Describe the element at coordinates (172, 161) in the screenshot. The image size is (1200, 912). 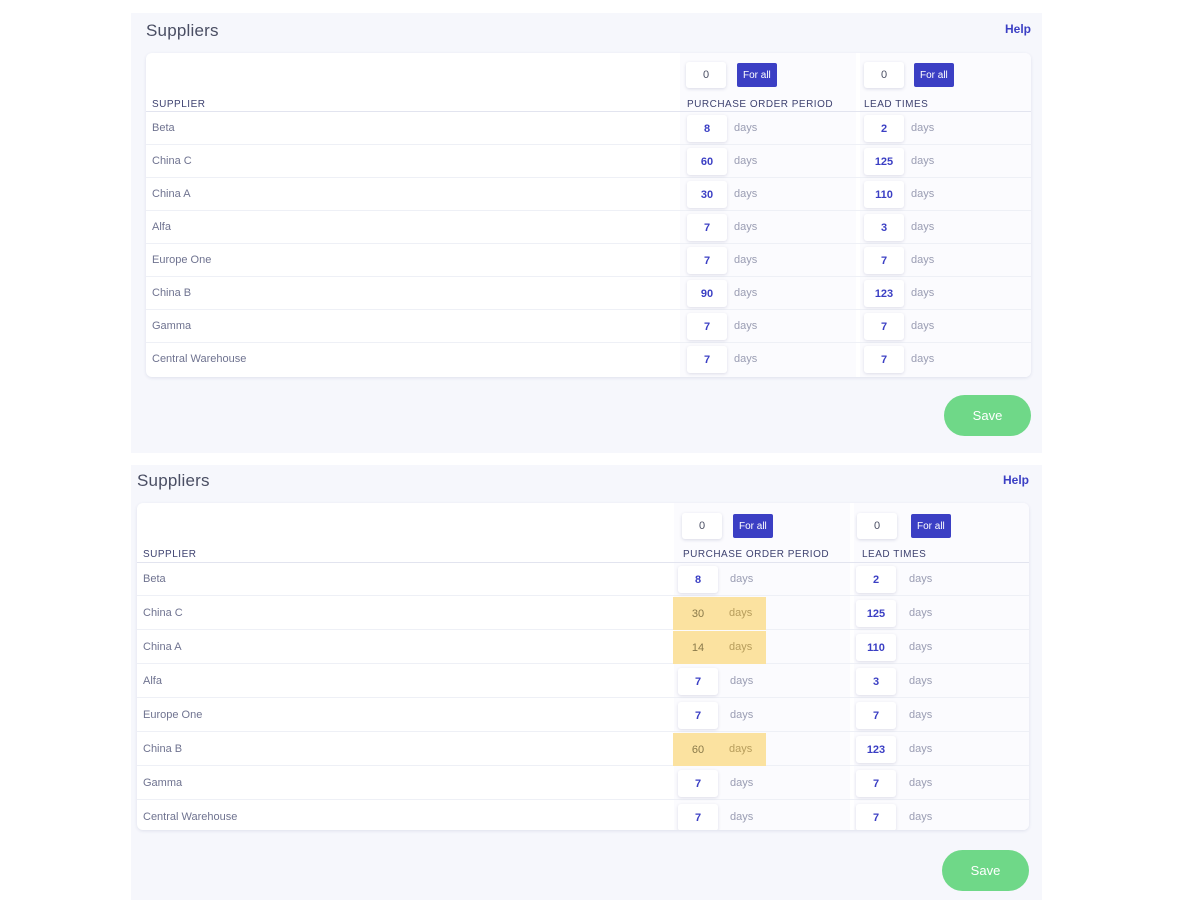
I see `supplier-name: China C` at that location.